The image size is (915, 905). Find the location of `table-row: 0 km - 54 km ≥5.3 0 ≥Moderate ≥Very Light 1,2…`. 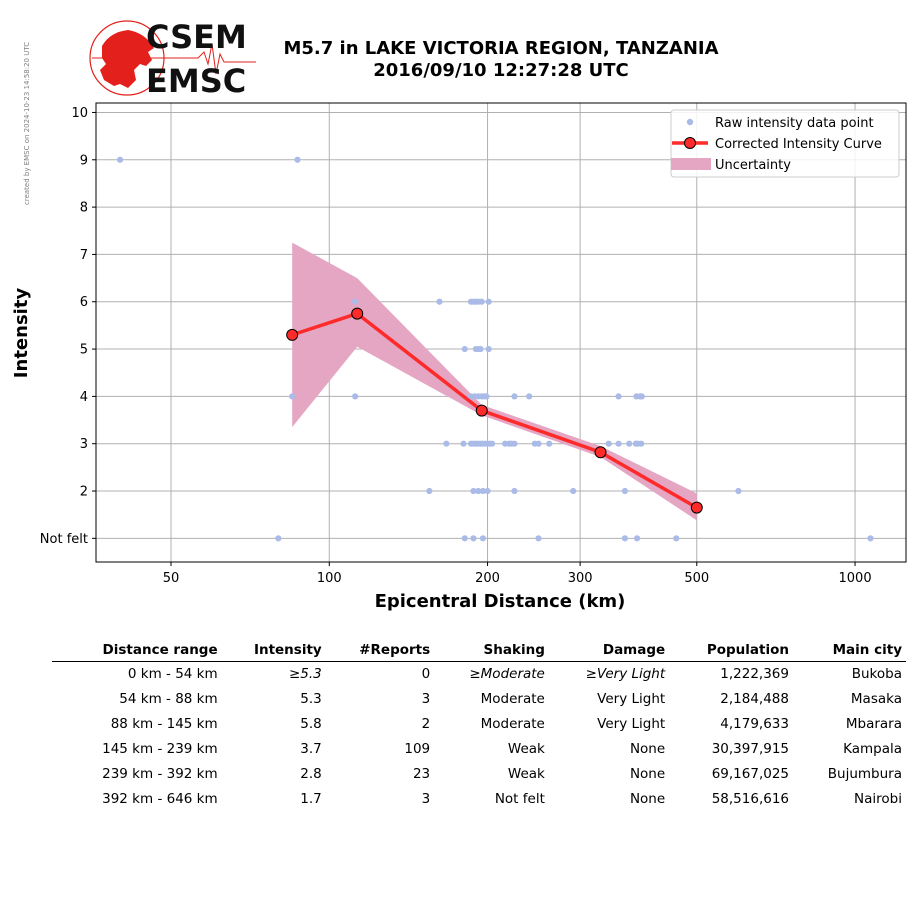

table-row: 0 km - 54 km ≥5.3 0 ≥Moderate ≥Very Light 1,2… is located at coordinates (479, 675).